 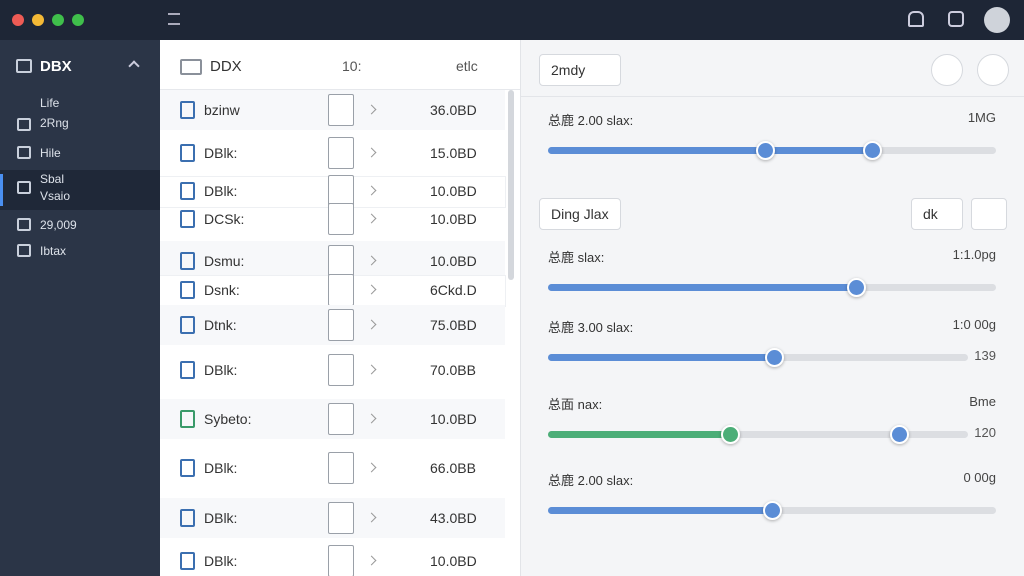 What do you see at coordinates (58, 20) in the screenshot?
I see `zoom-dot` at bounding box center [58, 20].